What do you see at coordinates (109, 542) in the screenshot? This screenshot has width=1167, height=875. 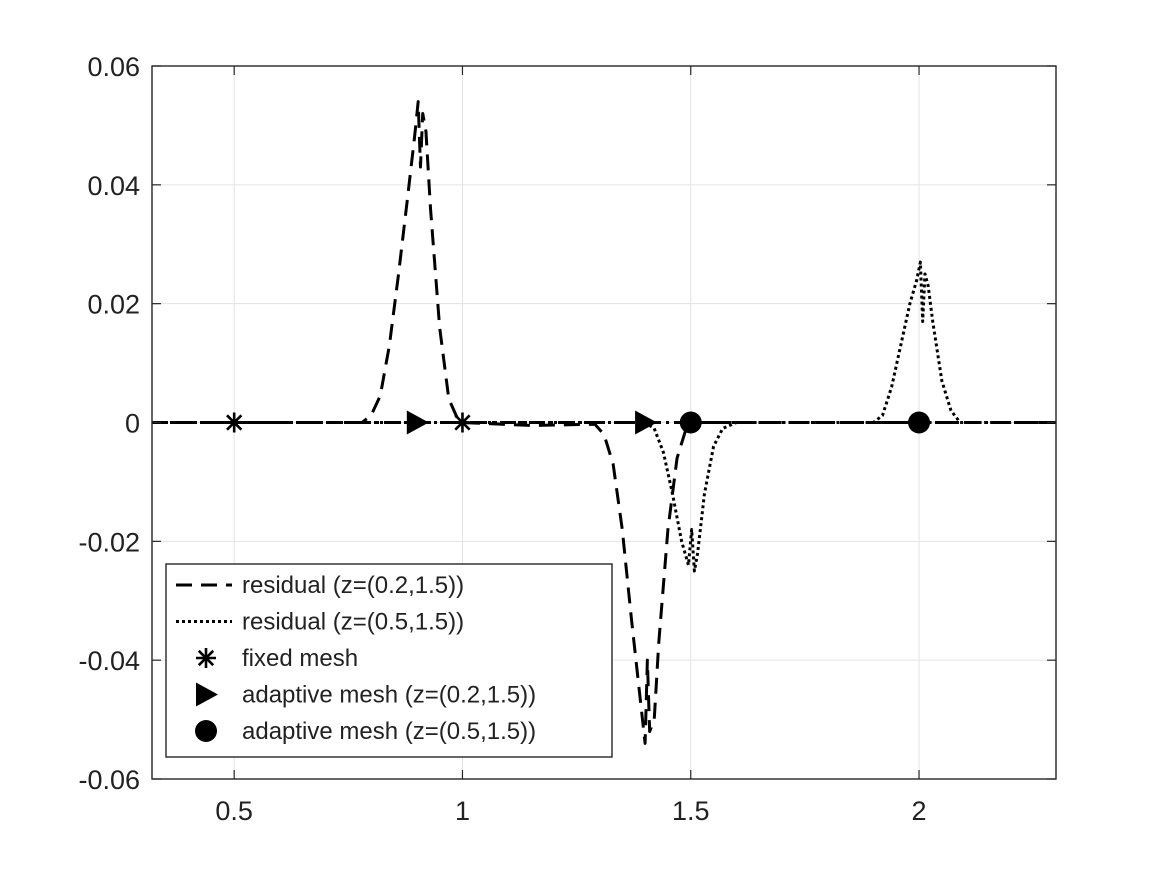 I see `y-tick-label: -0.02` at bounding box center [109, 542].